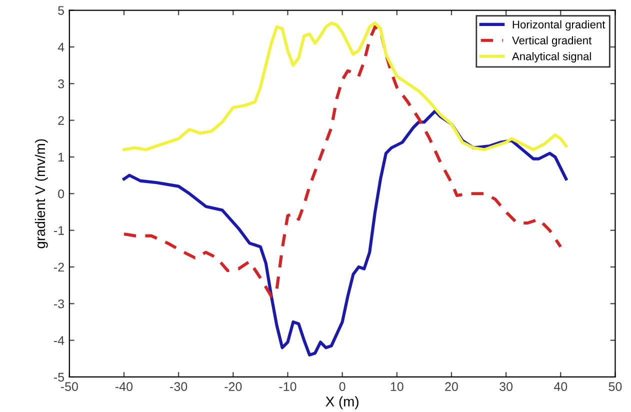 Image resolution: width=631 pixels, height=412 pixels. Describe the element at coordinates (506, 387) in the screenshot. I see `x-tick-label: 30` at that location.